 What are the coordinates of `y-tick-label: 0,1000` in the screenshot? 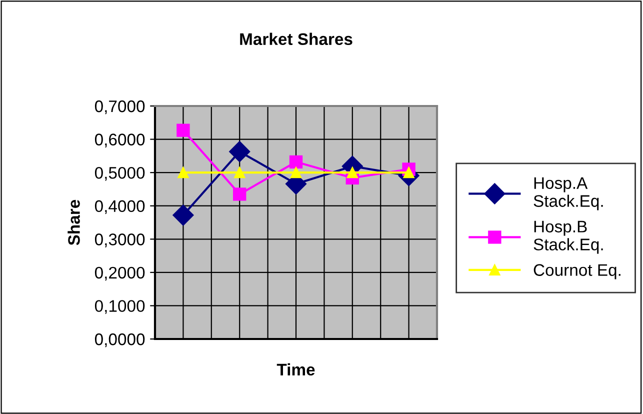 It's located at (119, 307).